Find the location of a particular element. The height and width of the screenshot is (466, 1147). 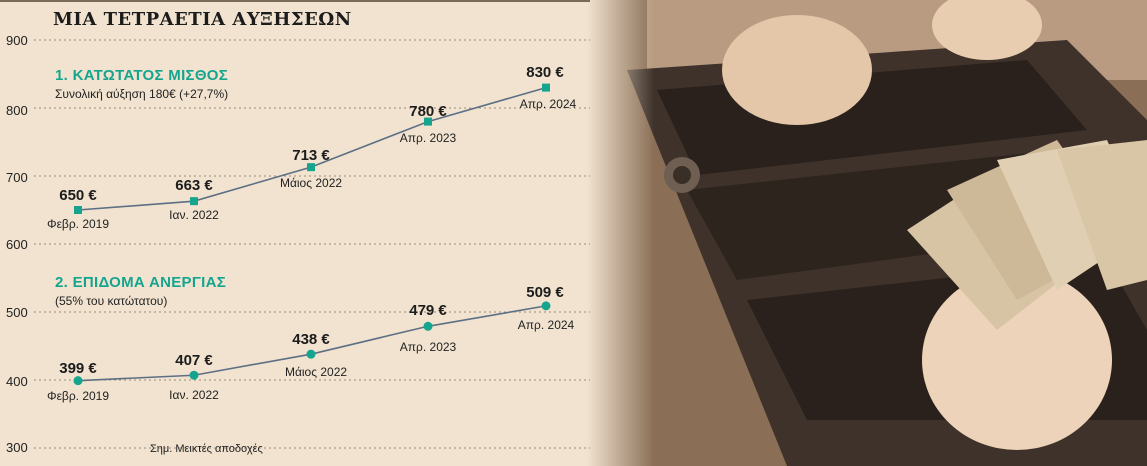

y-tick-label: 400 is located at coordinates (17, 381).